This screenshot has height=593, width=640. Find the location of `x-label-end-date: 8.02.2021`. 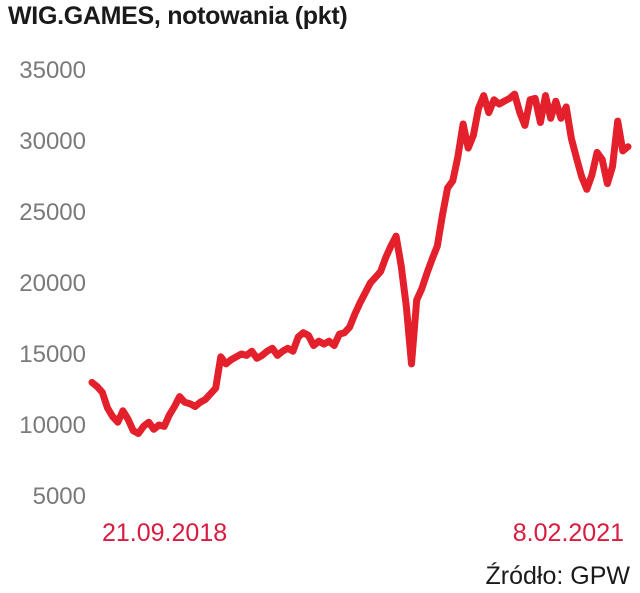

x-label-end-date: 8.02.2021 is located at coordinates (568, 533).